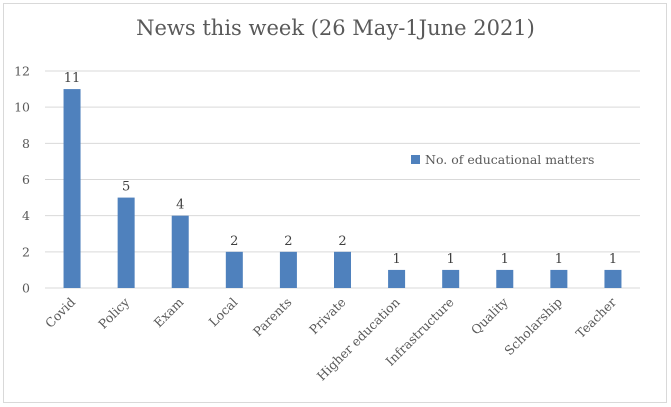  What do you see at coordinates (596, 318) in the screenshot?
I see `x-tick-label: Teacher` at bounding box center [596, 318].